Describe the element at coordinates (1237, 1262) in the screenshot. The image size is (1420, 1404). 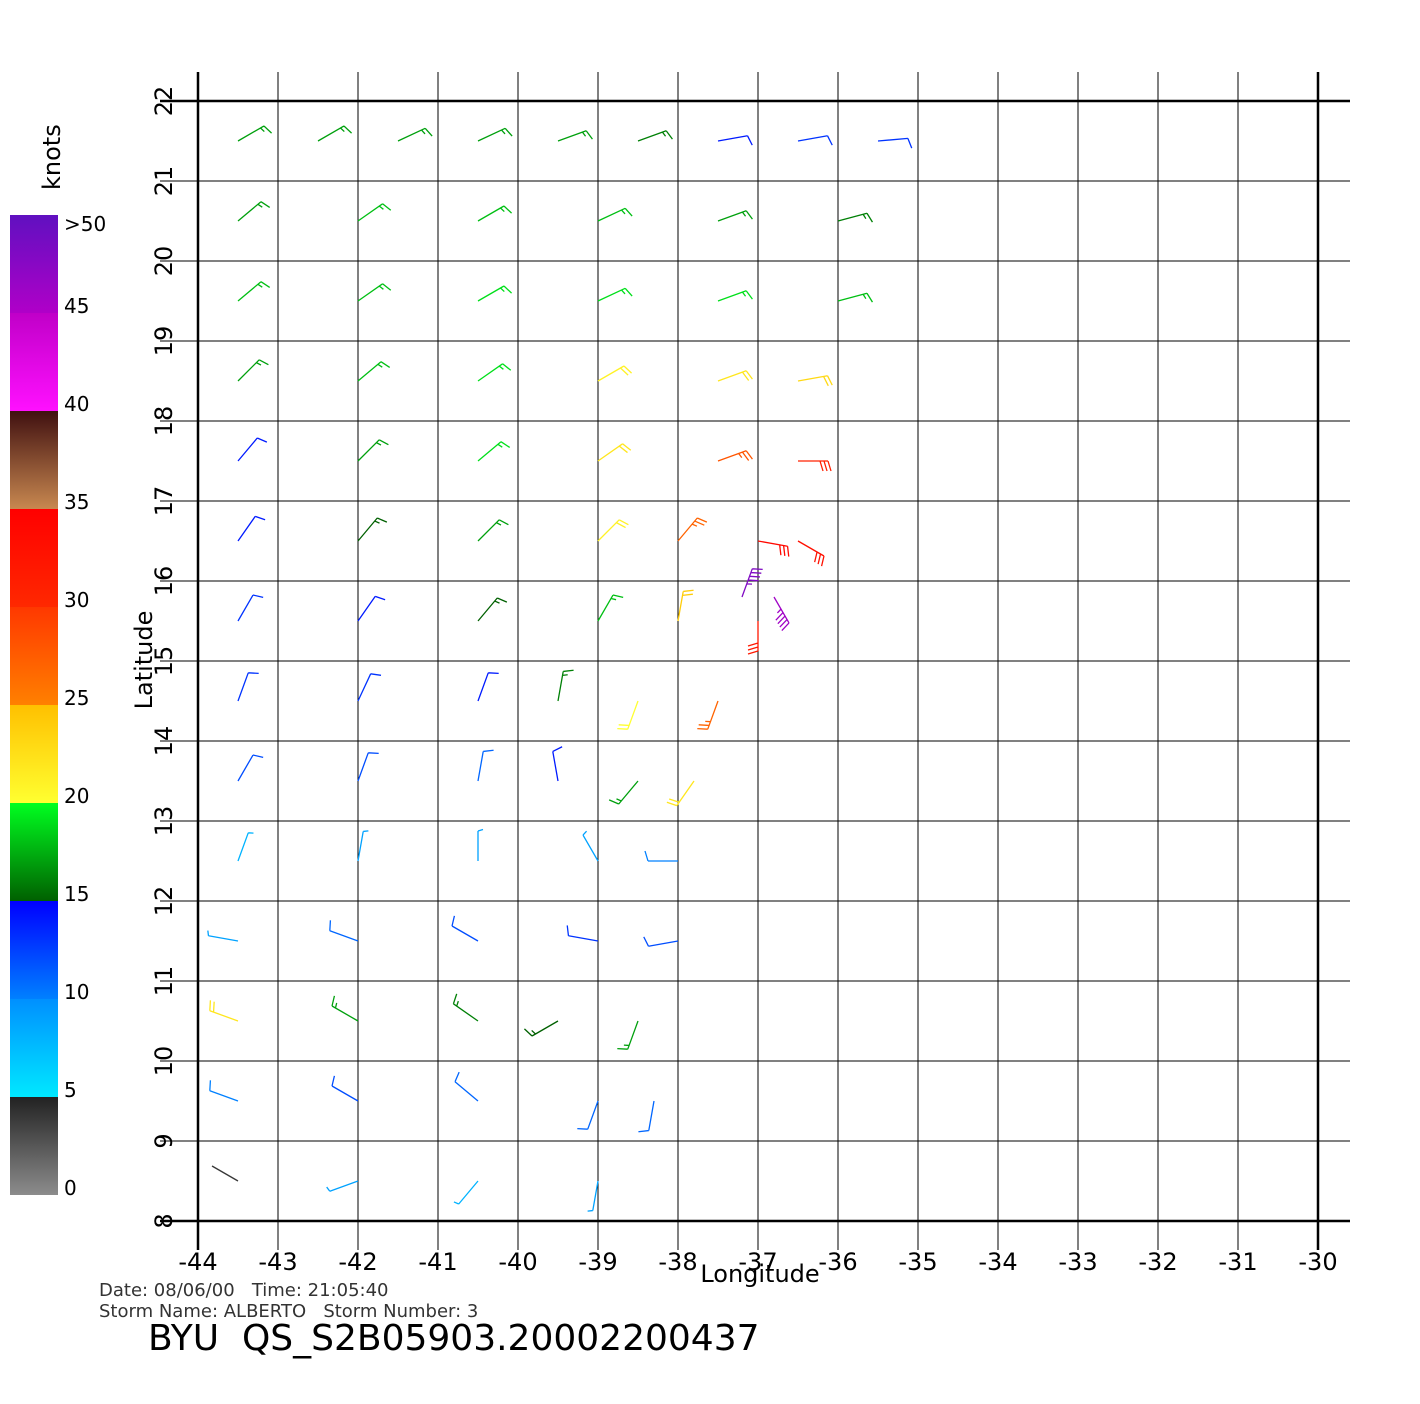
I see `x-tick-label: -31` at that location.